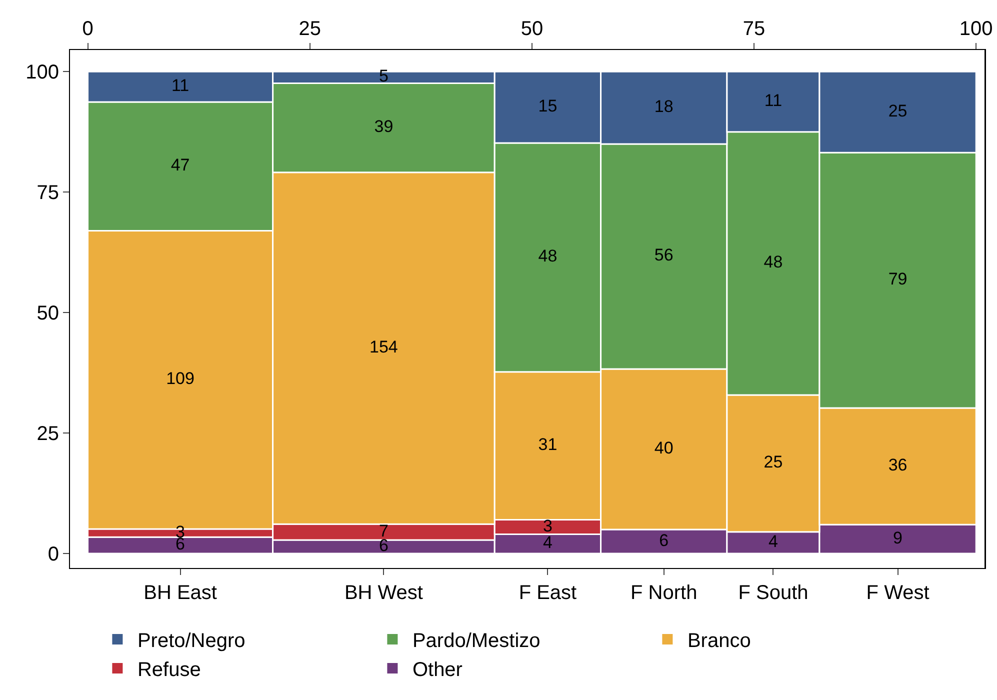 This screenshot has height=700, width=997. I want to click on annotation: 47, so click(180, 165).